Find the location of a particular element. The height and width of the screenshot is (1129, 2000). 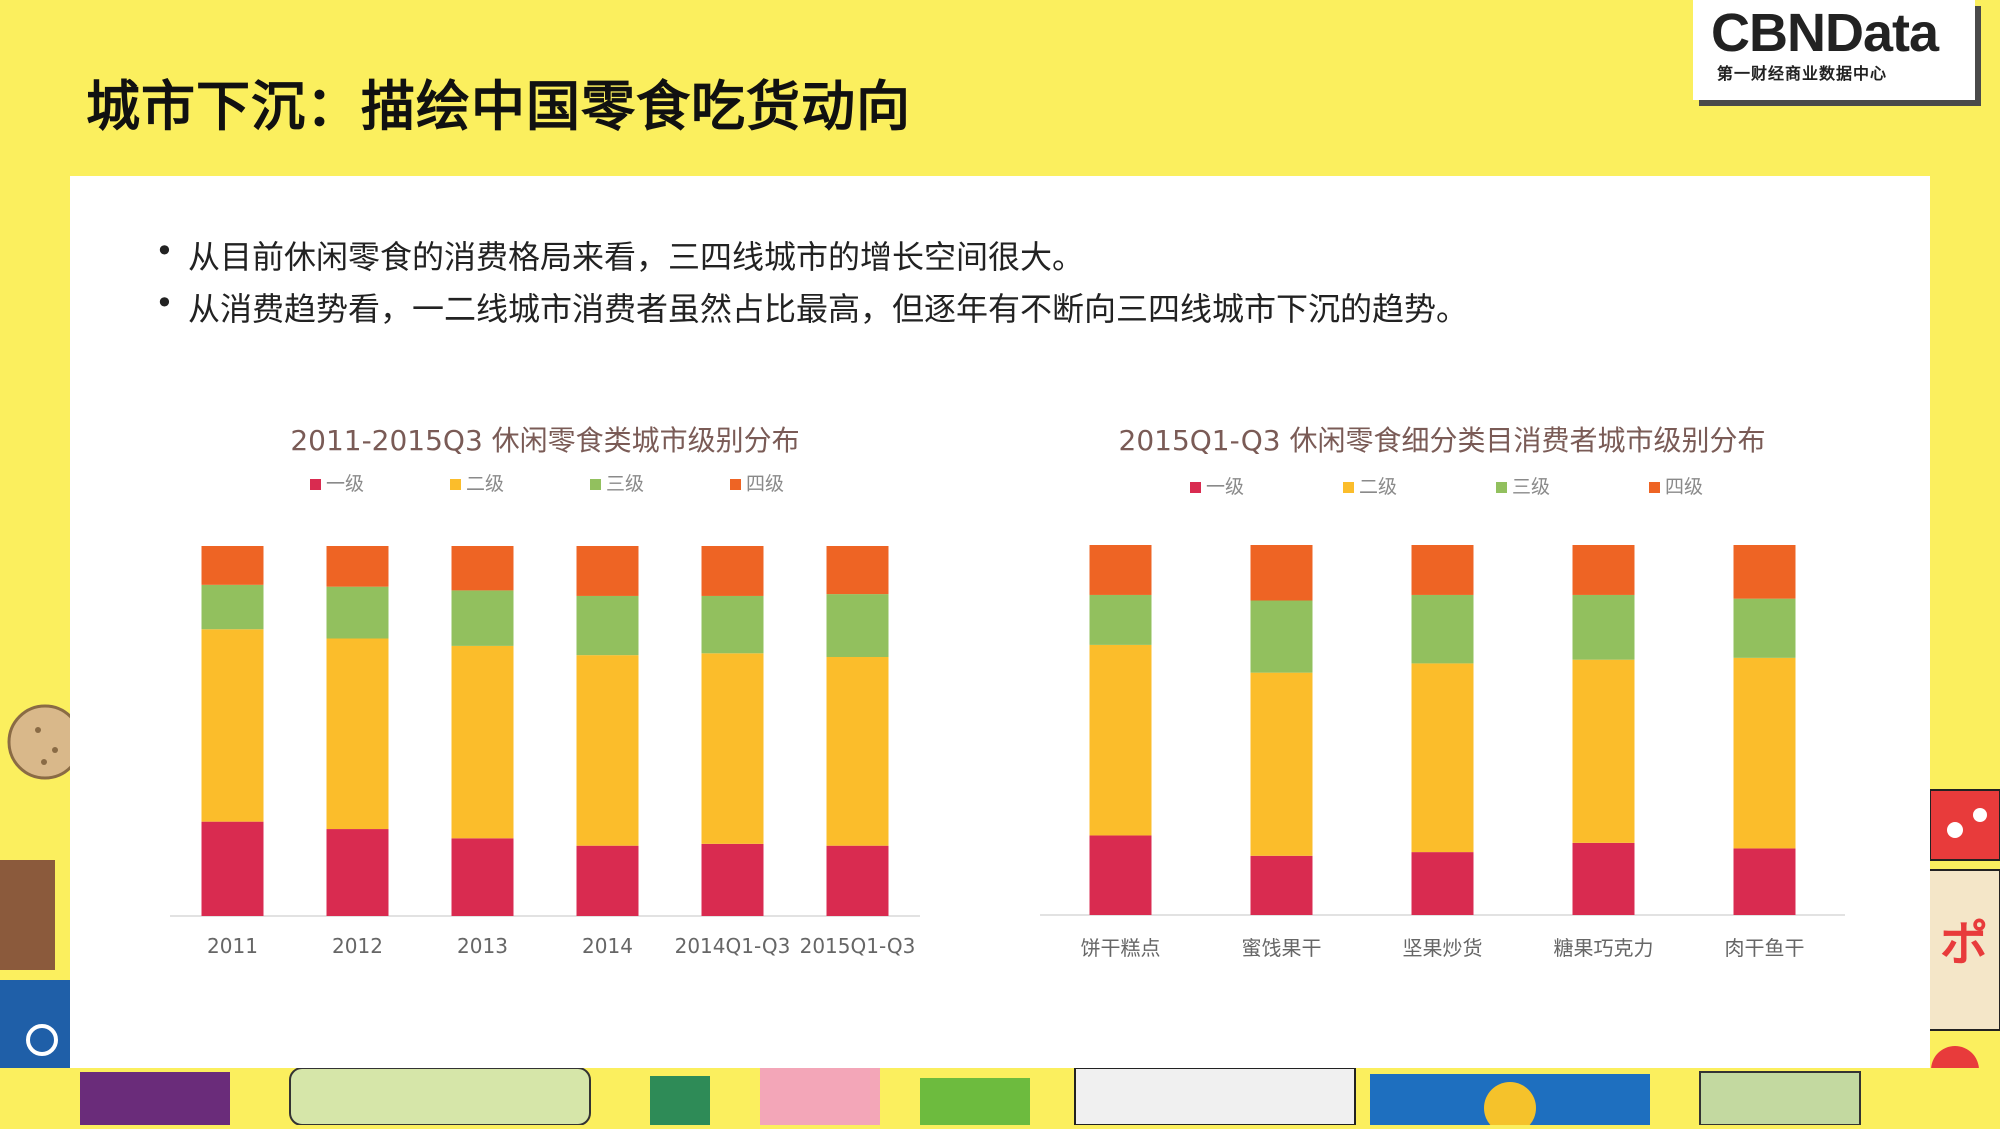

snack-decoration-left is located at coordinates (40, 914).